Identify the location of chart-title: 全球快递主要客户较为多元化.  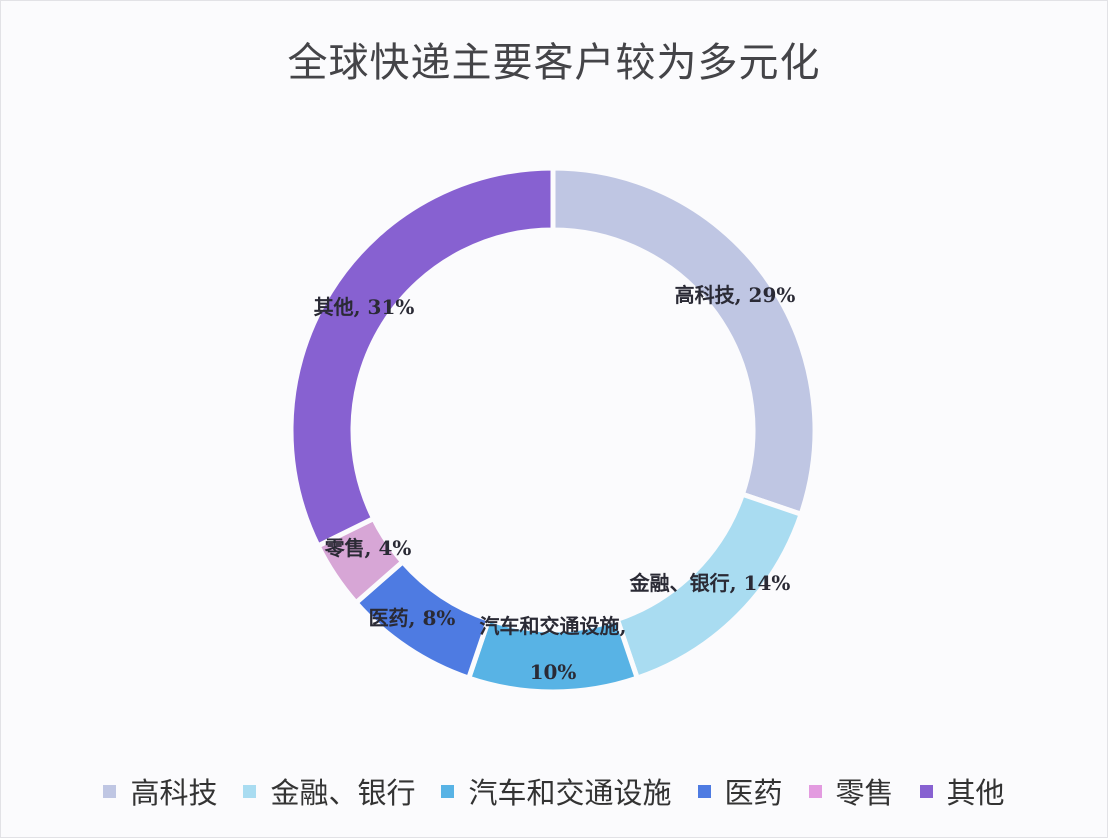
(554, 63).